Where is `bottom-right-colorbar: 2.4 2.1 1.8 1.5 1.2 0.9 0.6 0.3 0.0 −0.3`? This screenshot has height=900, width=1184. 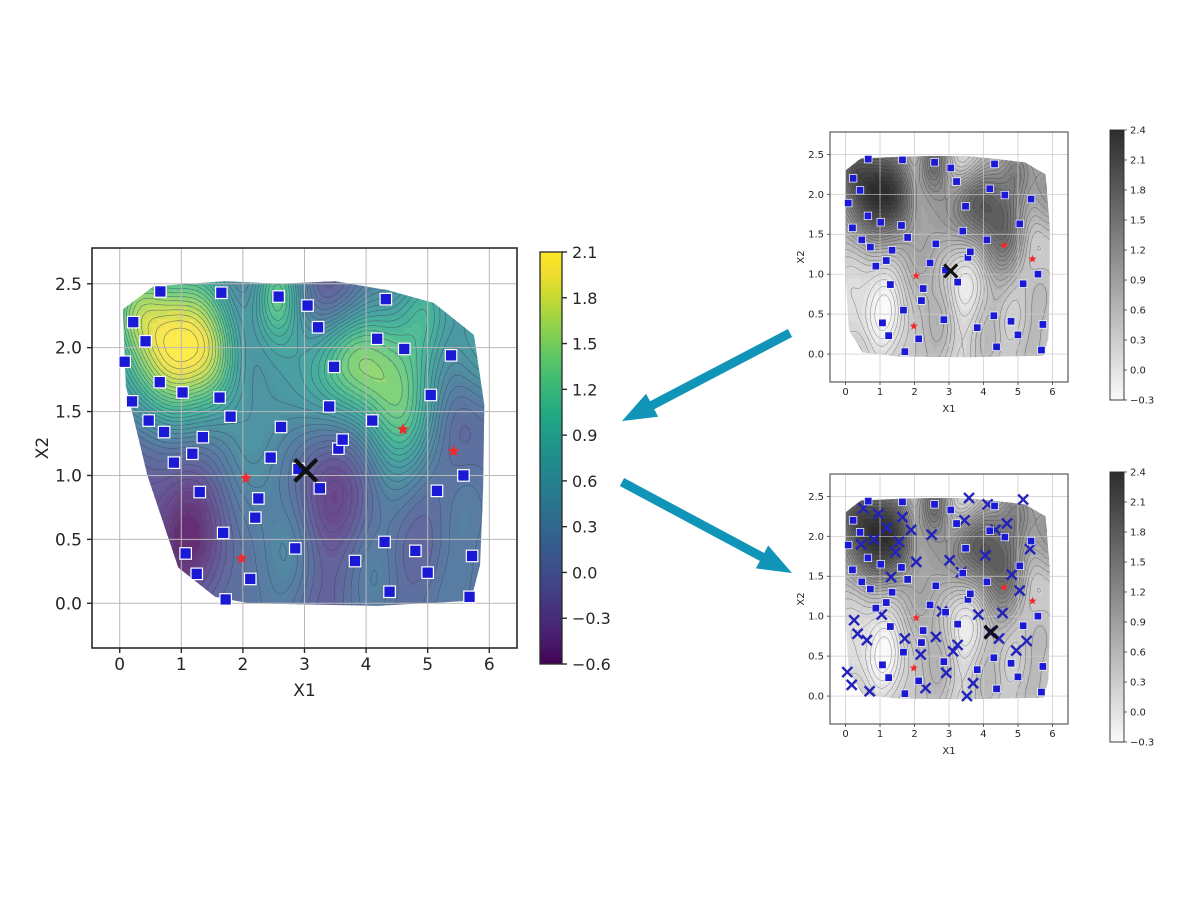 bottom-right-colorbar: 2.4 2.1 1.8 1.5 1.2 0.9 0.6 0.3 0.0 −0.3 is located at coordinates (1131, 608).